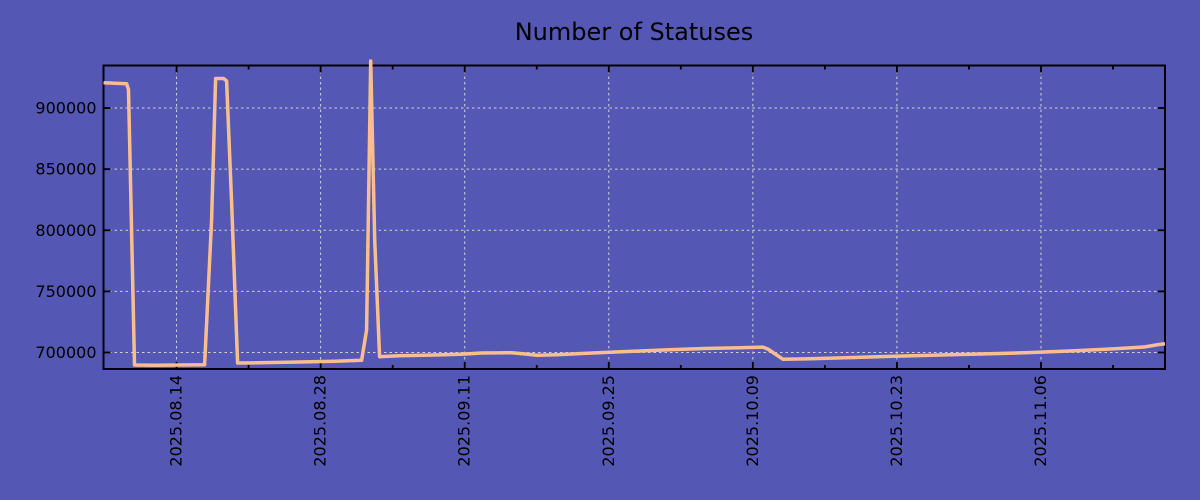 Image resolution: width=1200 pixels, height=500 pixels. I want to click on x-tick-label: 2025.08.28, so click(320, 421).